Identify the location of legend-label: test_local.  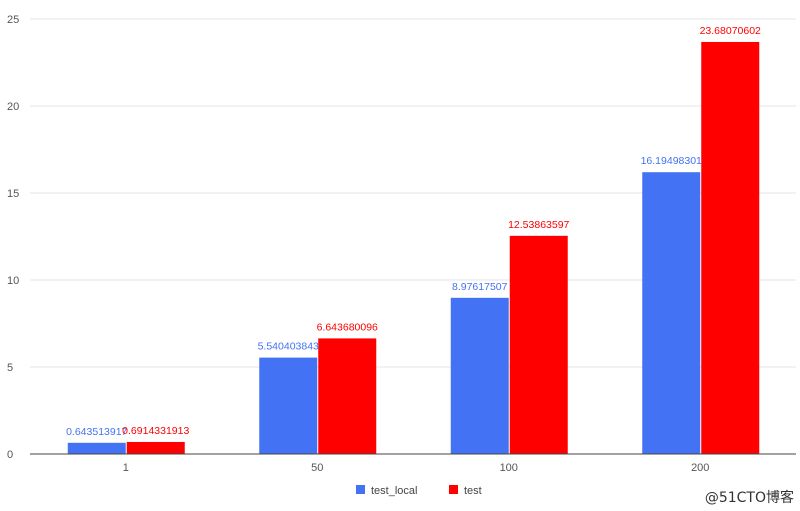
(394, 491).